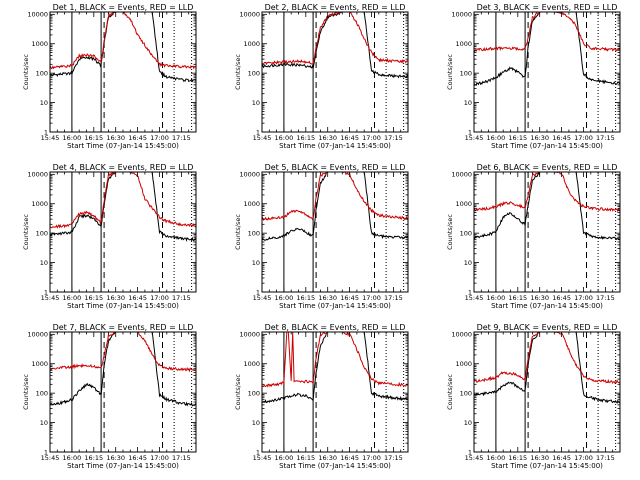  What do you see at coordinates (335, 167) in the screenshot?
I see `panel-title: Det 5, BLACK = Events, RED = LLD` at bounding box center [335, 167].